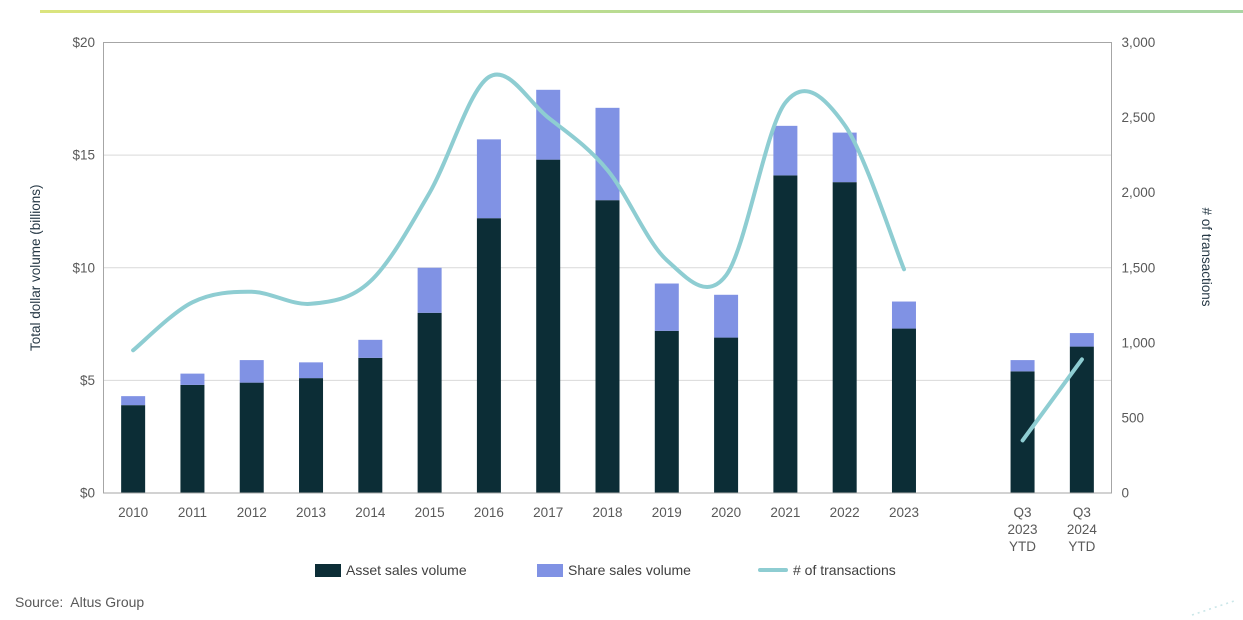  I want to click on legend-item-transactions: # of transactions, so click(827, 570).